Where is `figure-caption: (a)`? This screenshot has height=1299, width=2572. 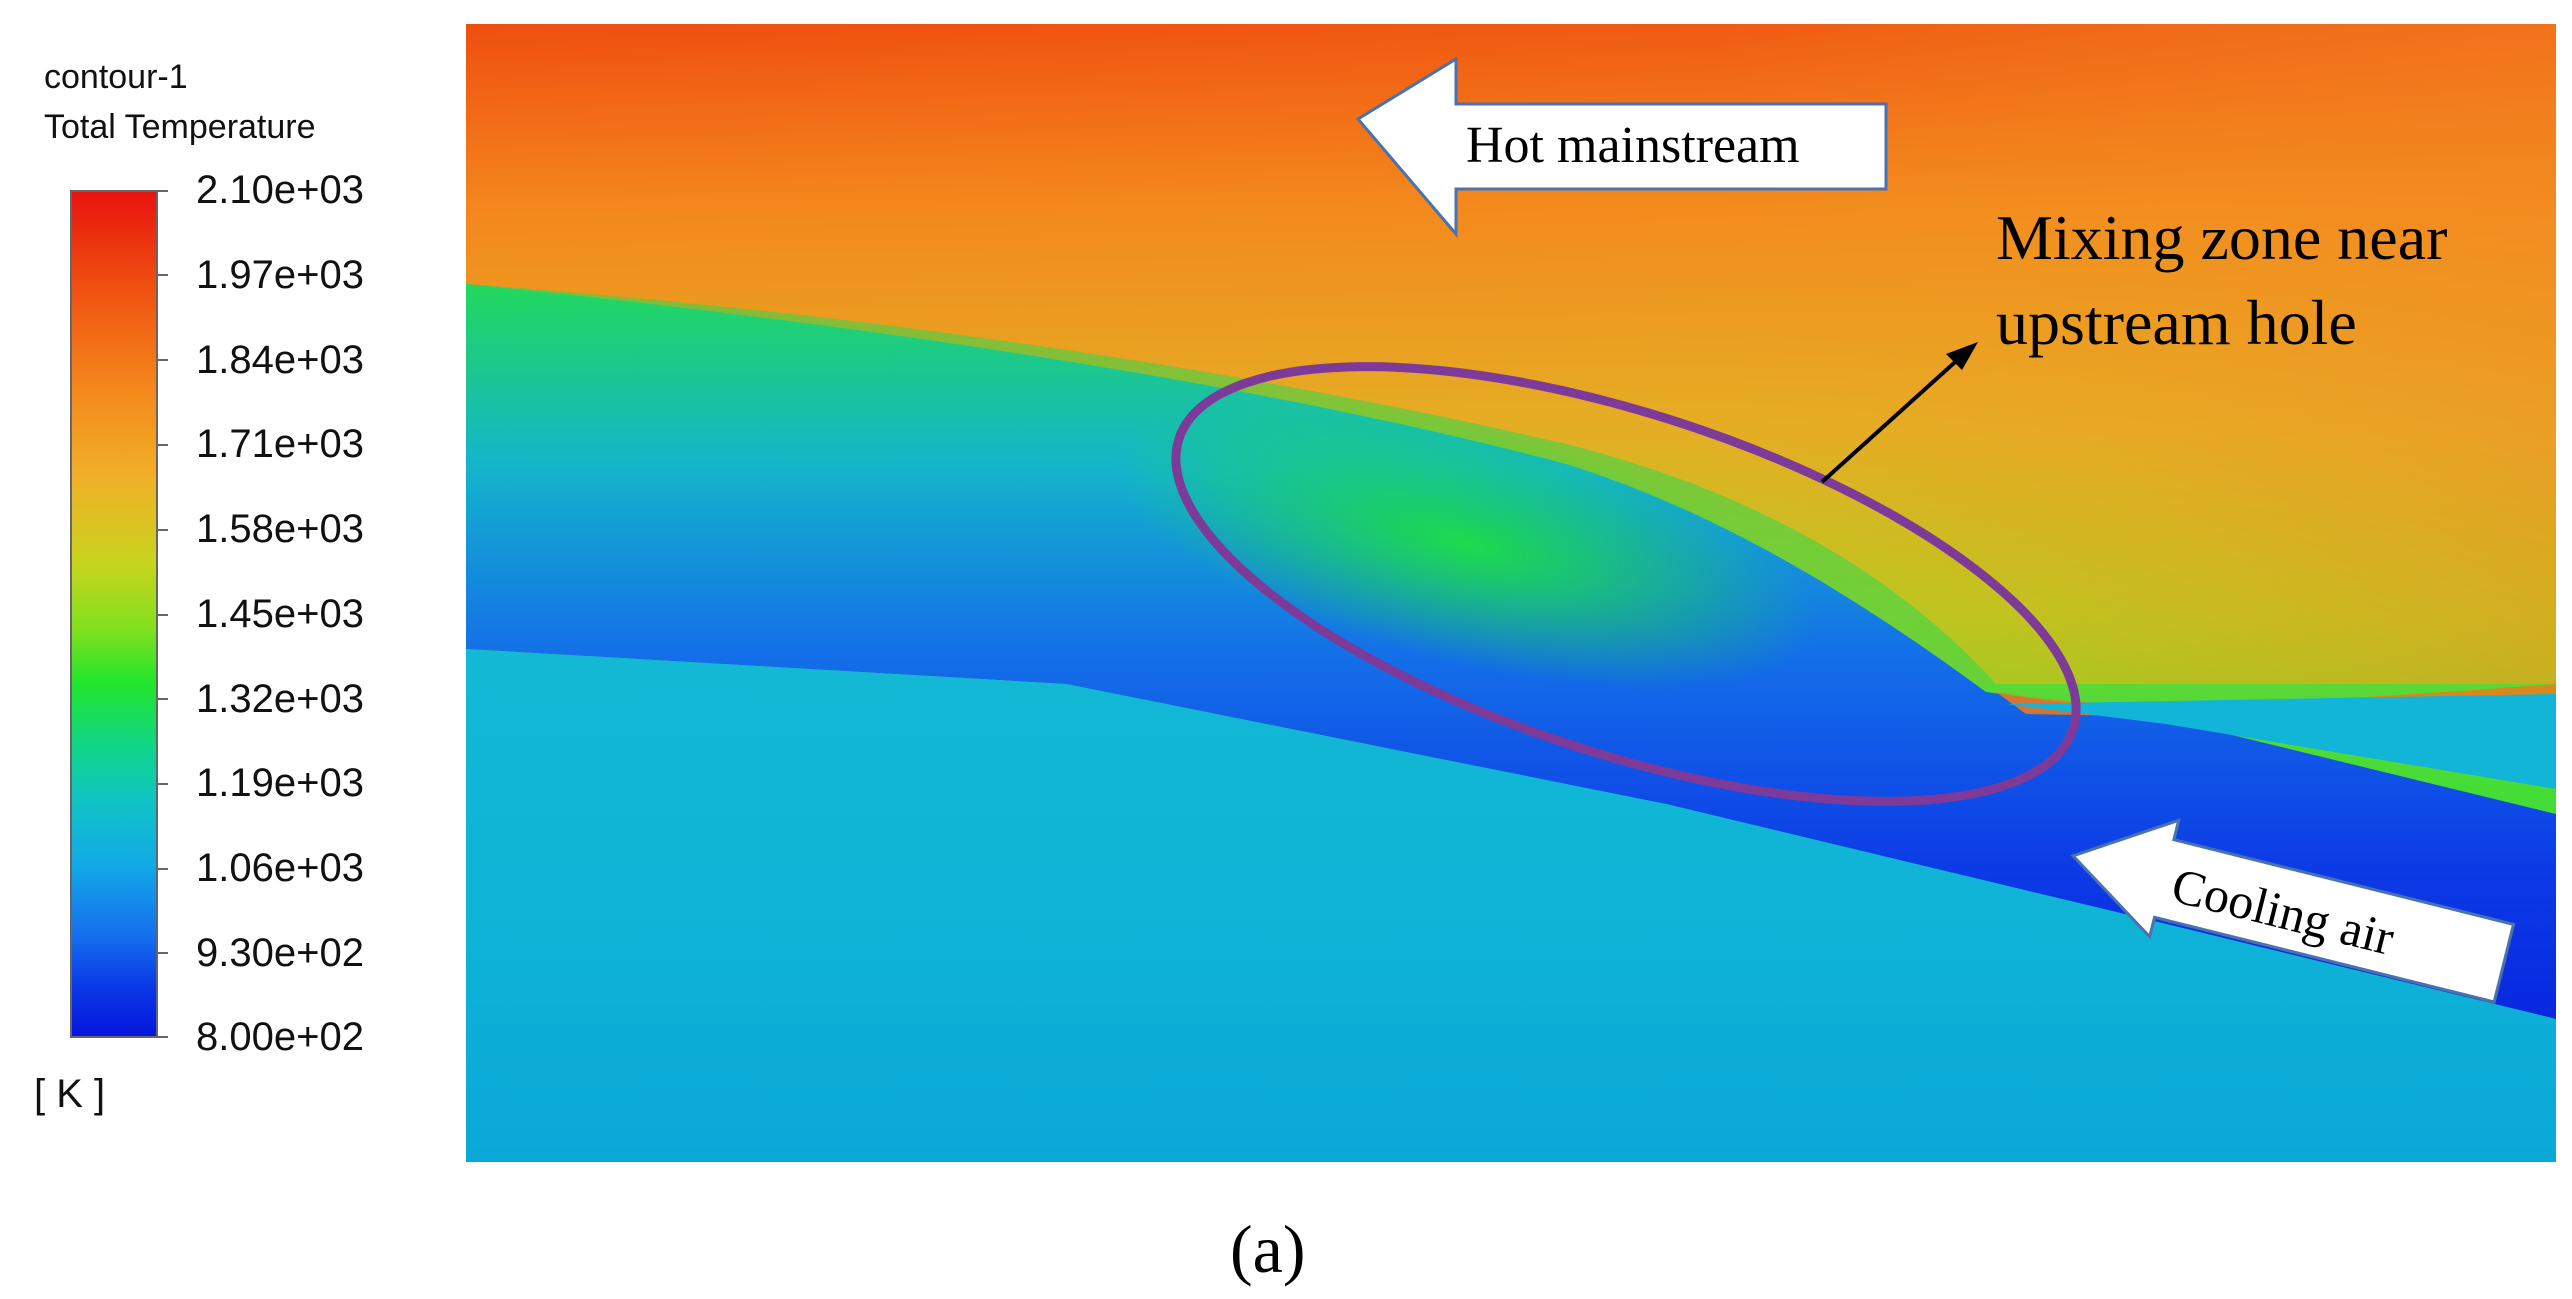
figure-caption: (a) is located at coordinates (1268, 1249).